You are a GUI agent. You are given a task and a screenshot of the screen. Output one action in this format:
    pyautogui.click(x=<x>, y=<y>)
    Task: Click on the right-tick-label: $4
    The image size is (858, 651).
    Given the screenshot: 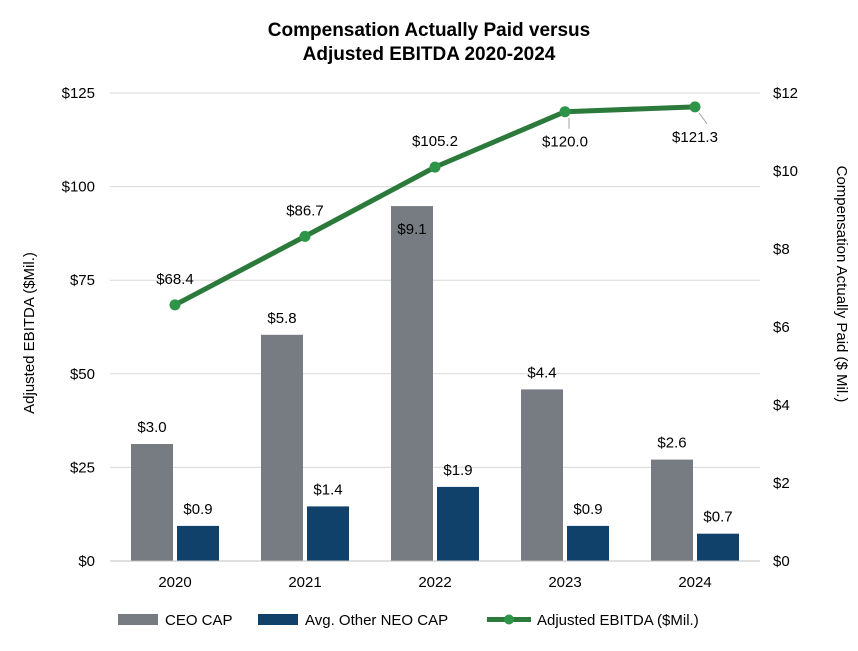 What is the action you would take?
    pyautogui.click(x=781, y=405)
    